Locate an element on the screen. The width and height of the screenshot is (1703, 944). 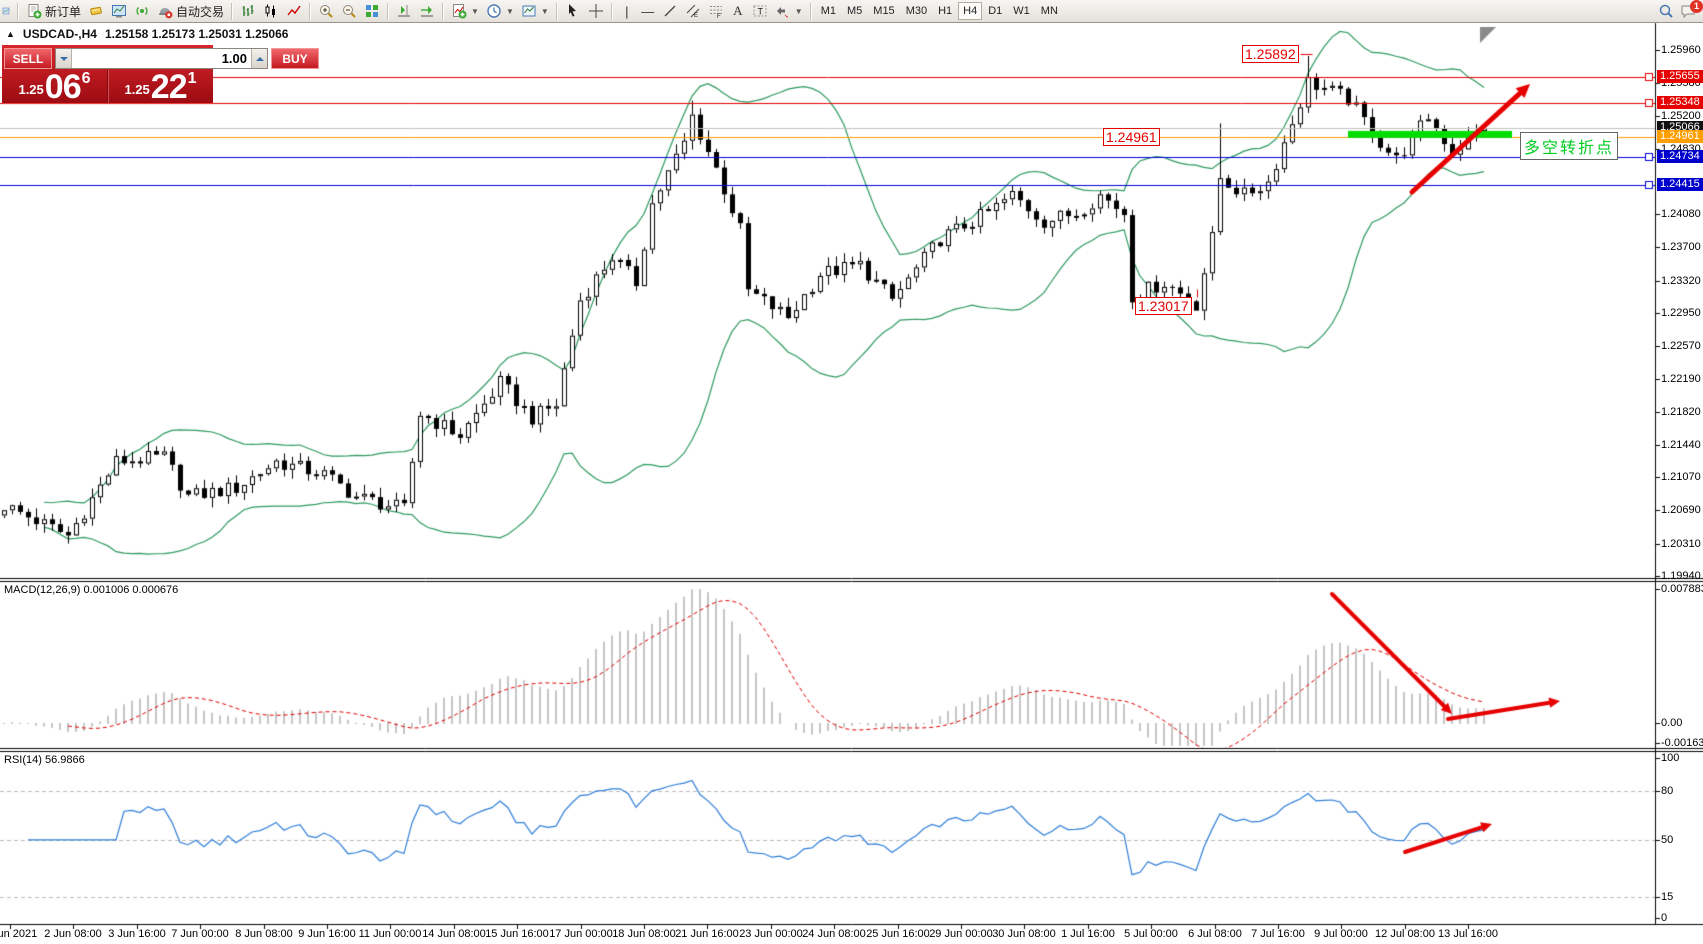
tile-windows-button is located at coordinates (372, 11).